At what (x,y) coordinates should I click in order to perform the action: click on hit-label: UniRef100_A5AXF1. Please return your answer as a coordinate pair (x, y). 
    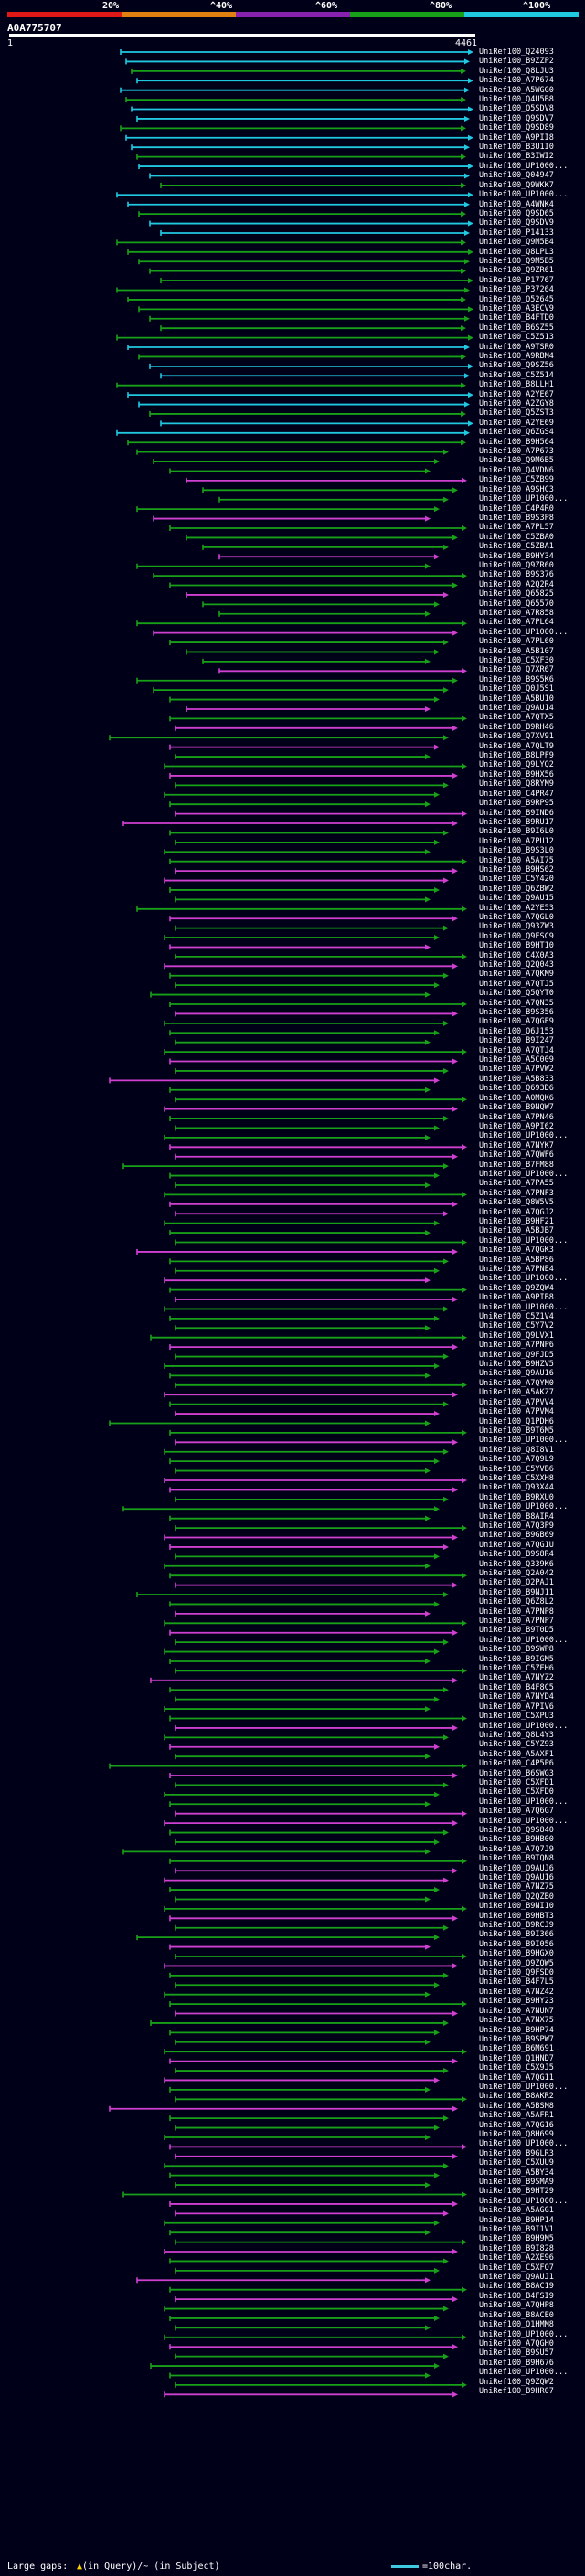
    Looking at the image, I should click on (516, 1754).